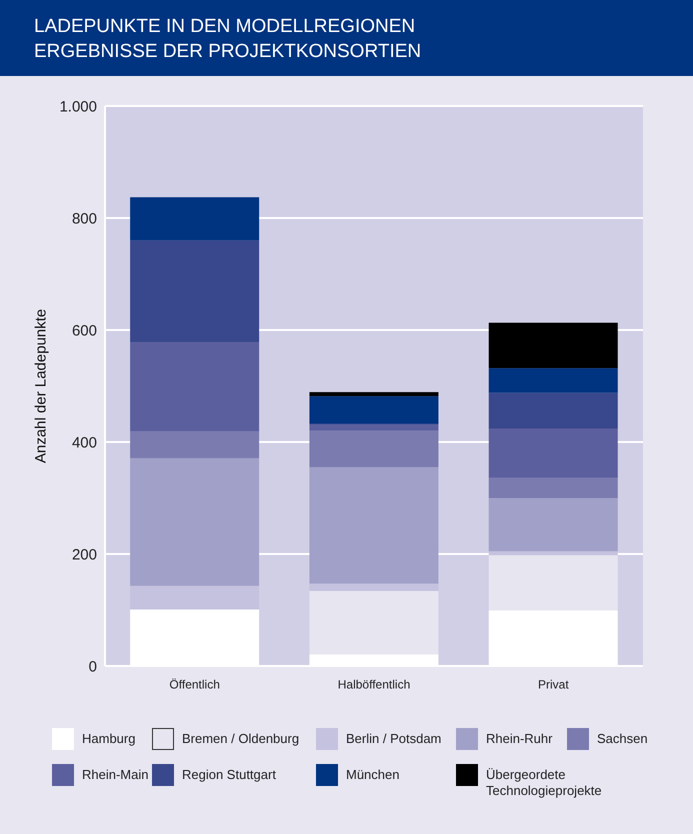 The width and height of the screenshot is (693, 834). I want to click on legend-label: München, so click(373, 774).